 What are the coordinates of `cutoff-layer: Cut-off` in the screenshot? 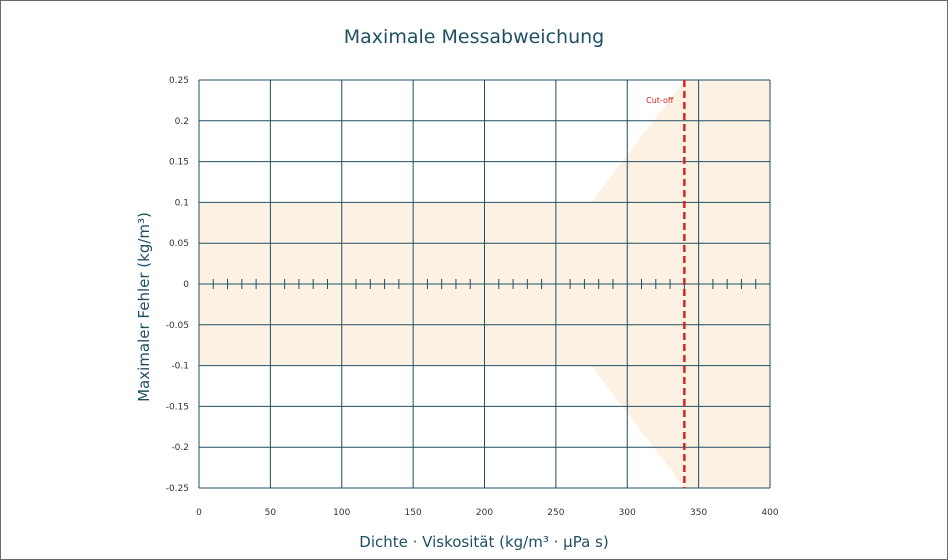 It's located at (666, 284).